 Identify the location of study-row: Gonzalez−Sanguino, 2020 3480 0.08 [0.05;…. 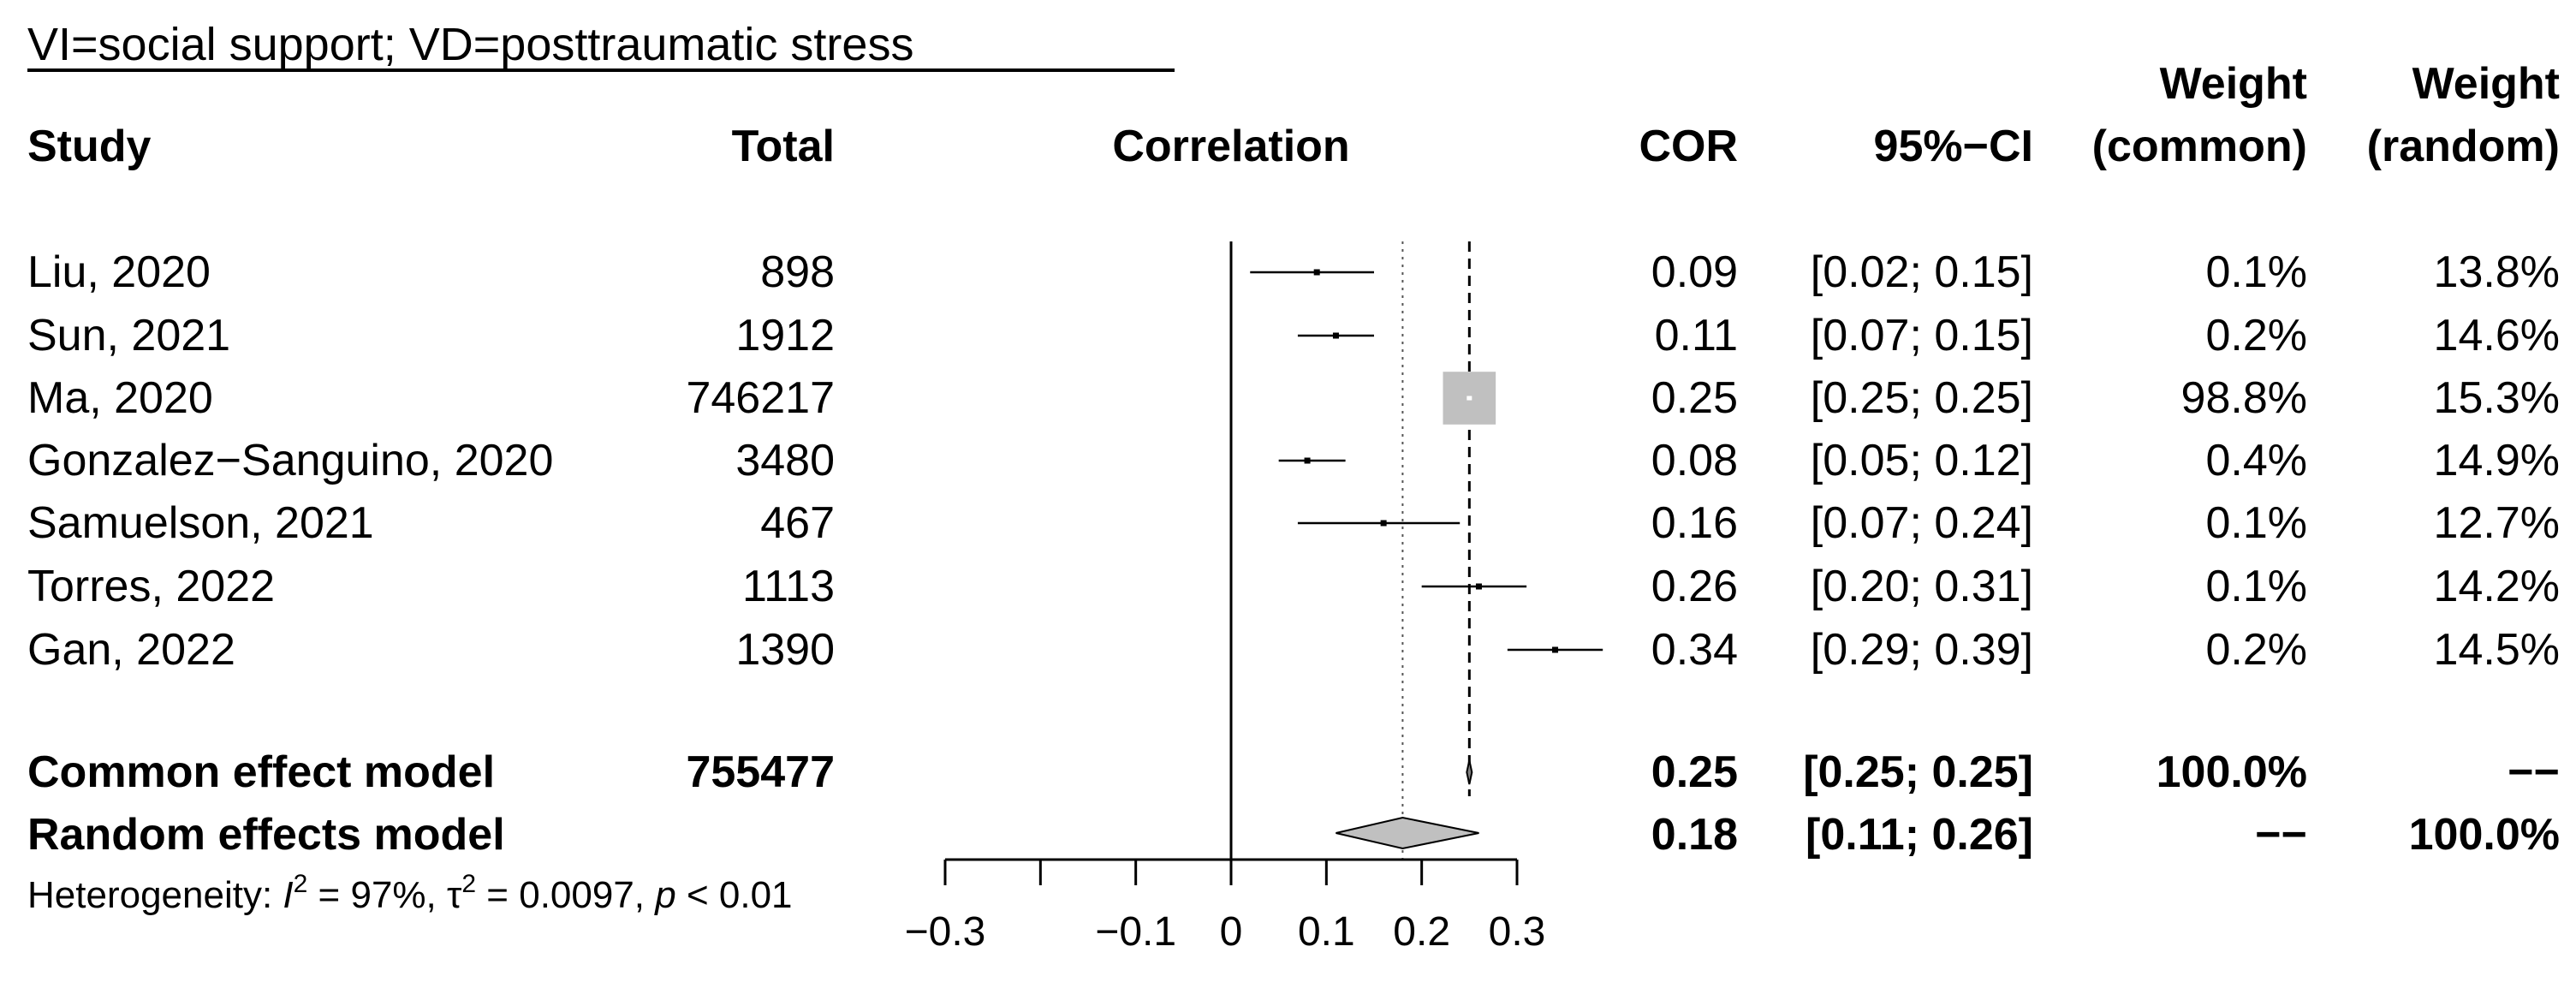
(1294, 460).